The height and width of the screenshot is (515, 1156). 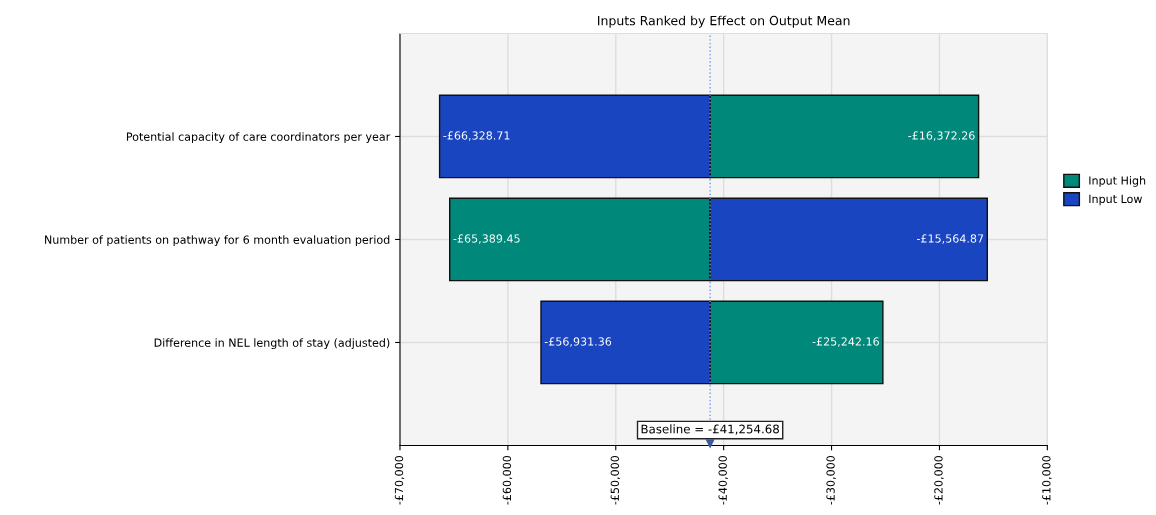 What do you see at coordinates (258, 138) in the screenshot?
I see `y-tick-label: Potential capacity of care coordinators per year` at bounding box center [258, 138].